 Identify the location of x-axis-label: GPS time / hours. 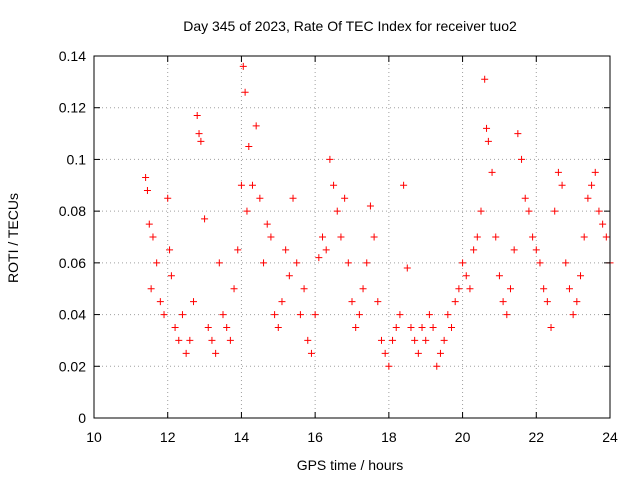
(350, 465).